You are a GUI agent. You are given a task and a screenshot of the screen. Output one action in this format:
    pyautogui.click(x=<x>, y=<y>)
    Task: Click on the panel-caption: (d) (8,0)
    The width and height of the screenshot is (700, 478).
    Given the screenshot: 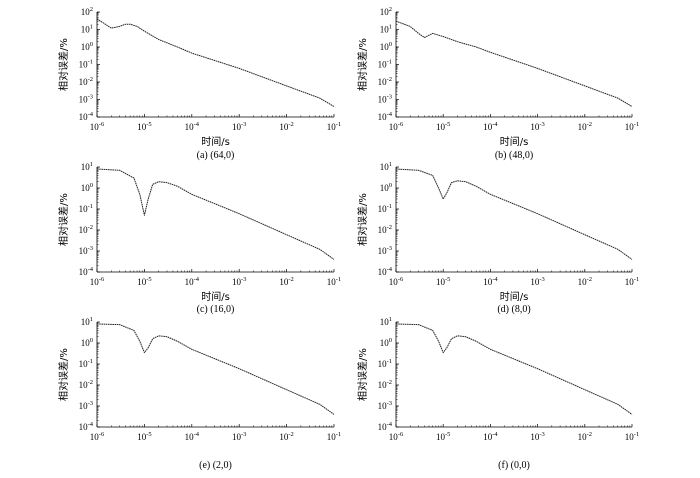 What is the action you would take?
    pyautogui.click(x=513, y=309)
    